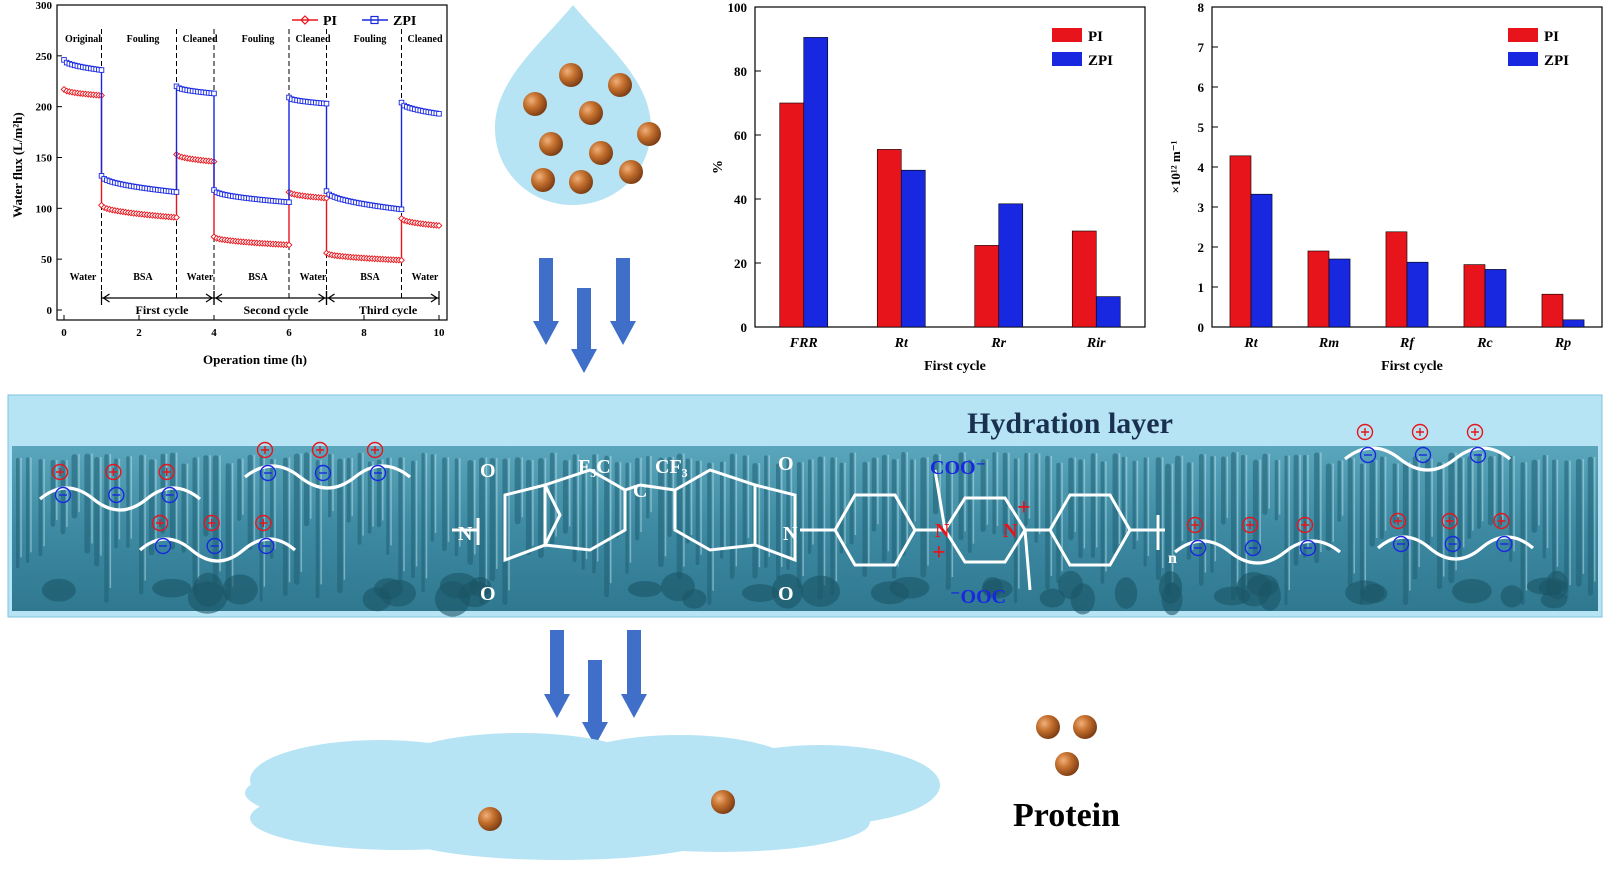 The width and height of the screenshot is (1610, 886). What do you see at coordinates (1201, 47) in the screenshot?
I see `y-tick-label: 7` at bounding box center [1201, 47].